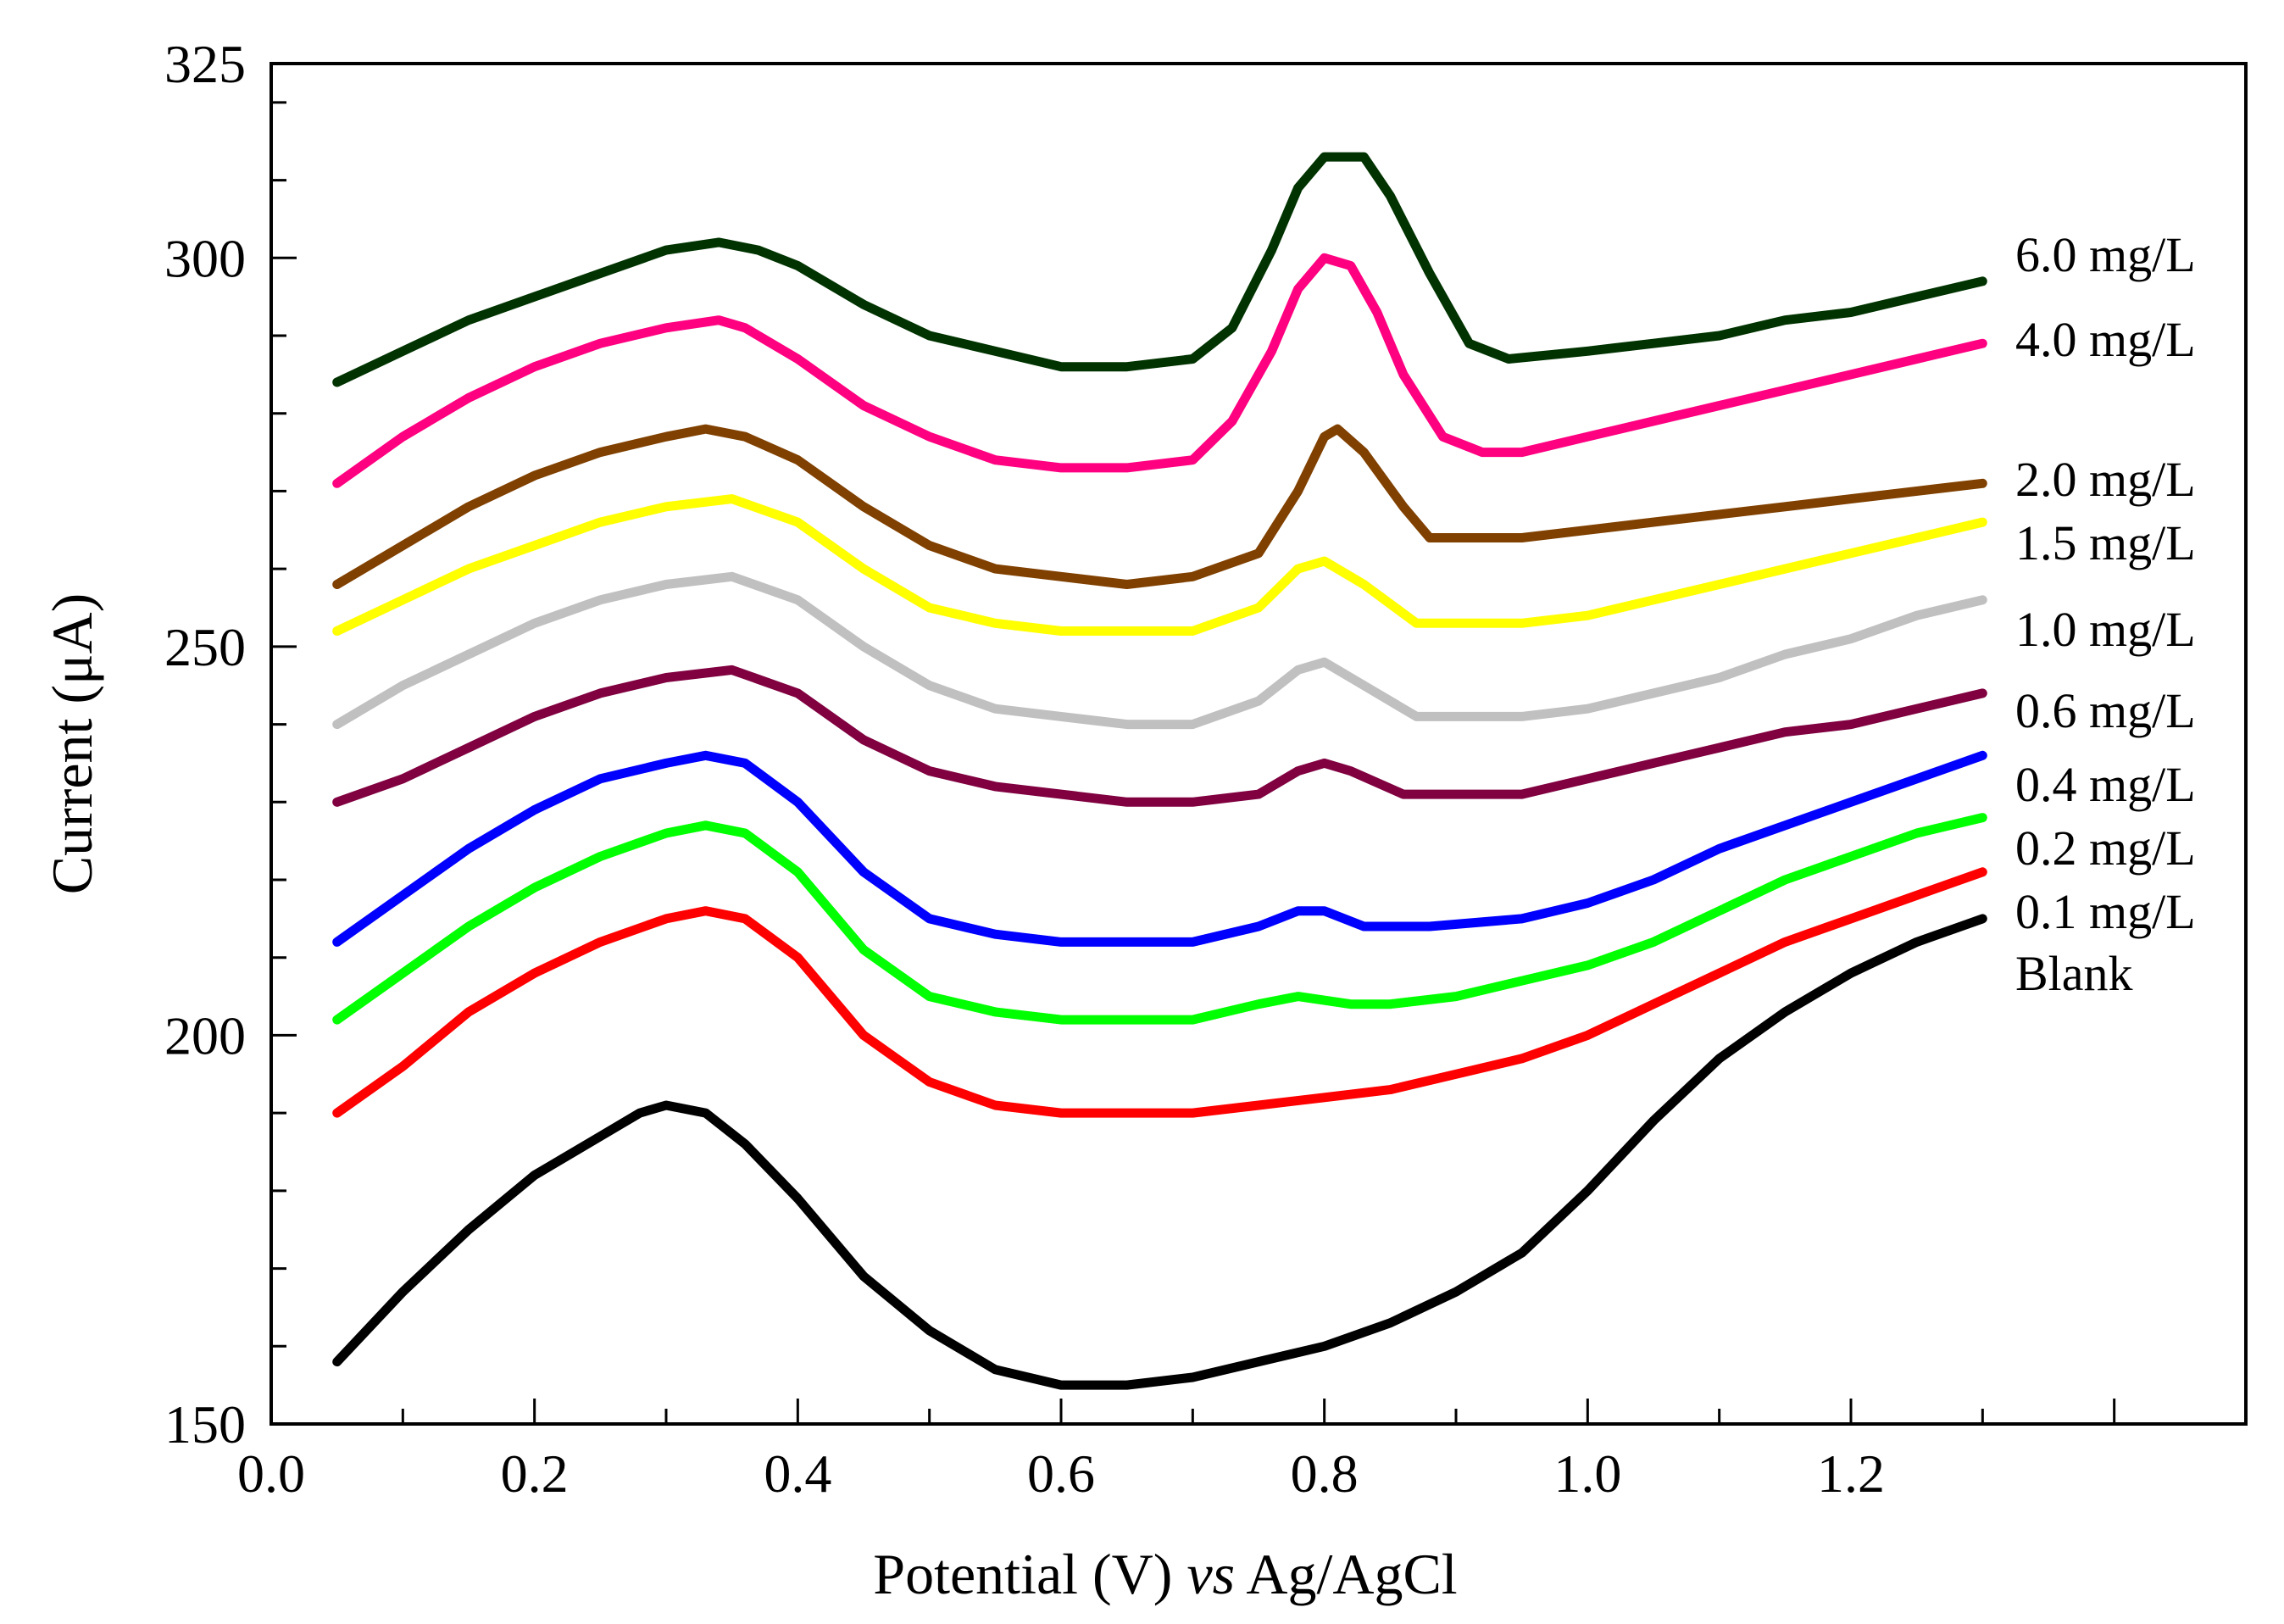  Describe the element at coordinates (1851, 1474) in the screenshot. I see `x-tick-label: 1.2` at that location.